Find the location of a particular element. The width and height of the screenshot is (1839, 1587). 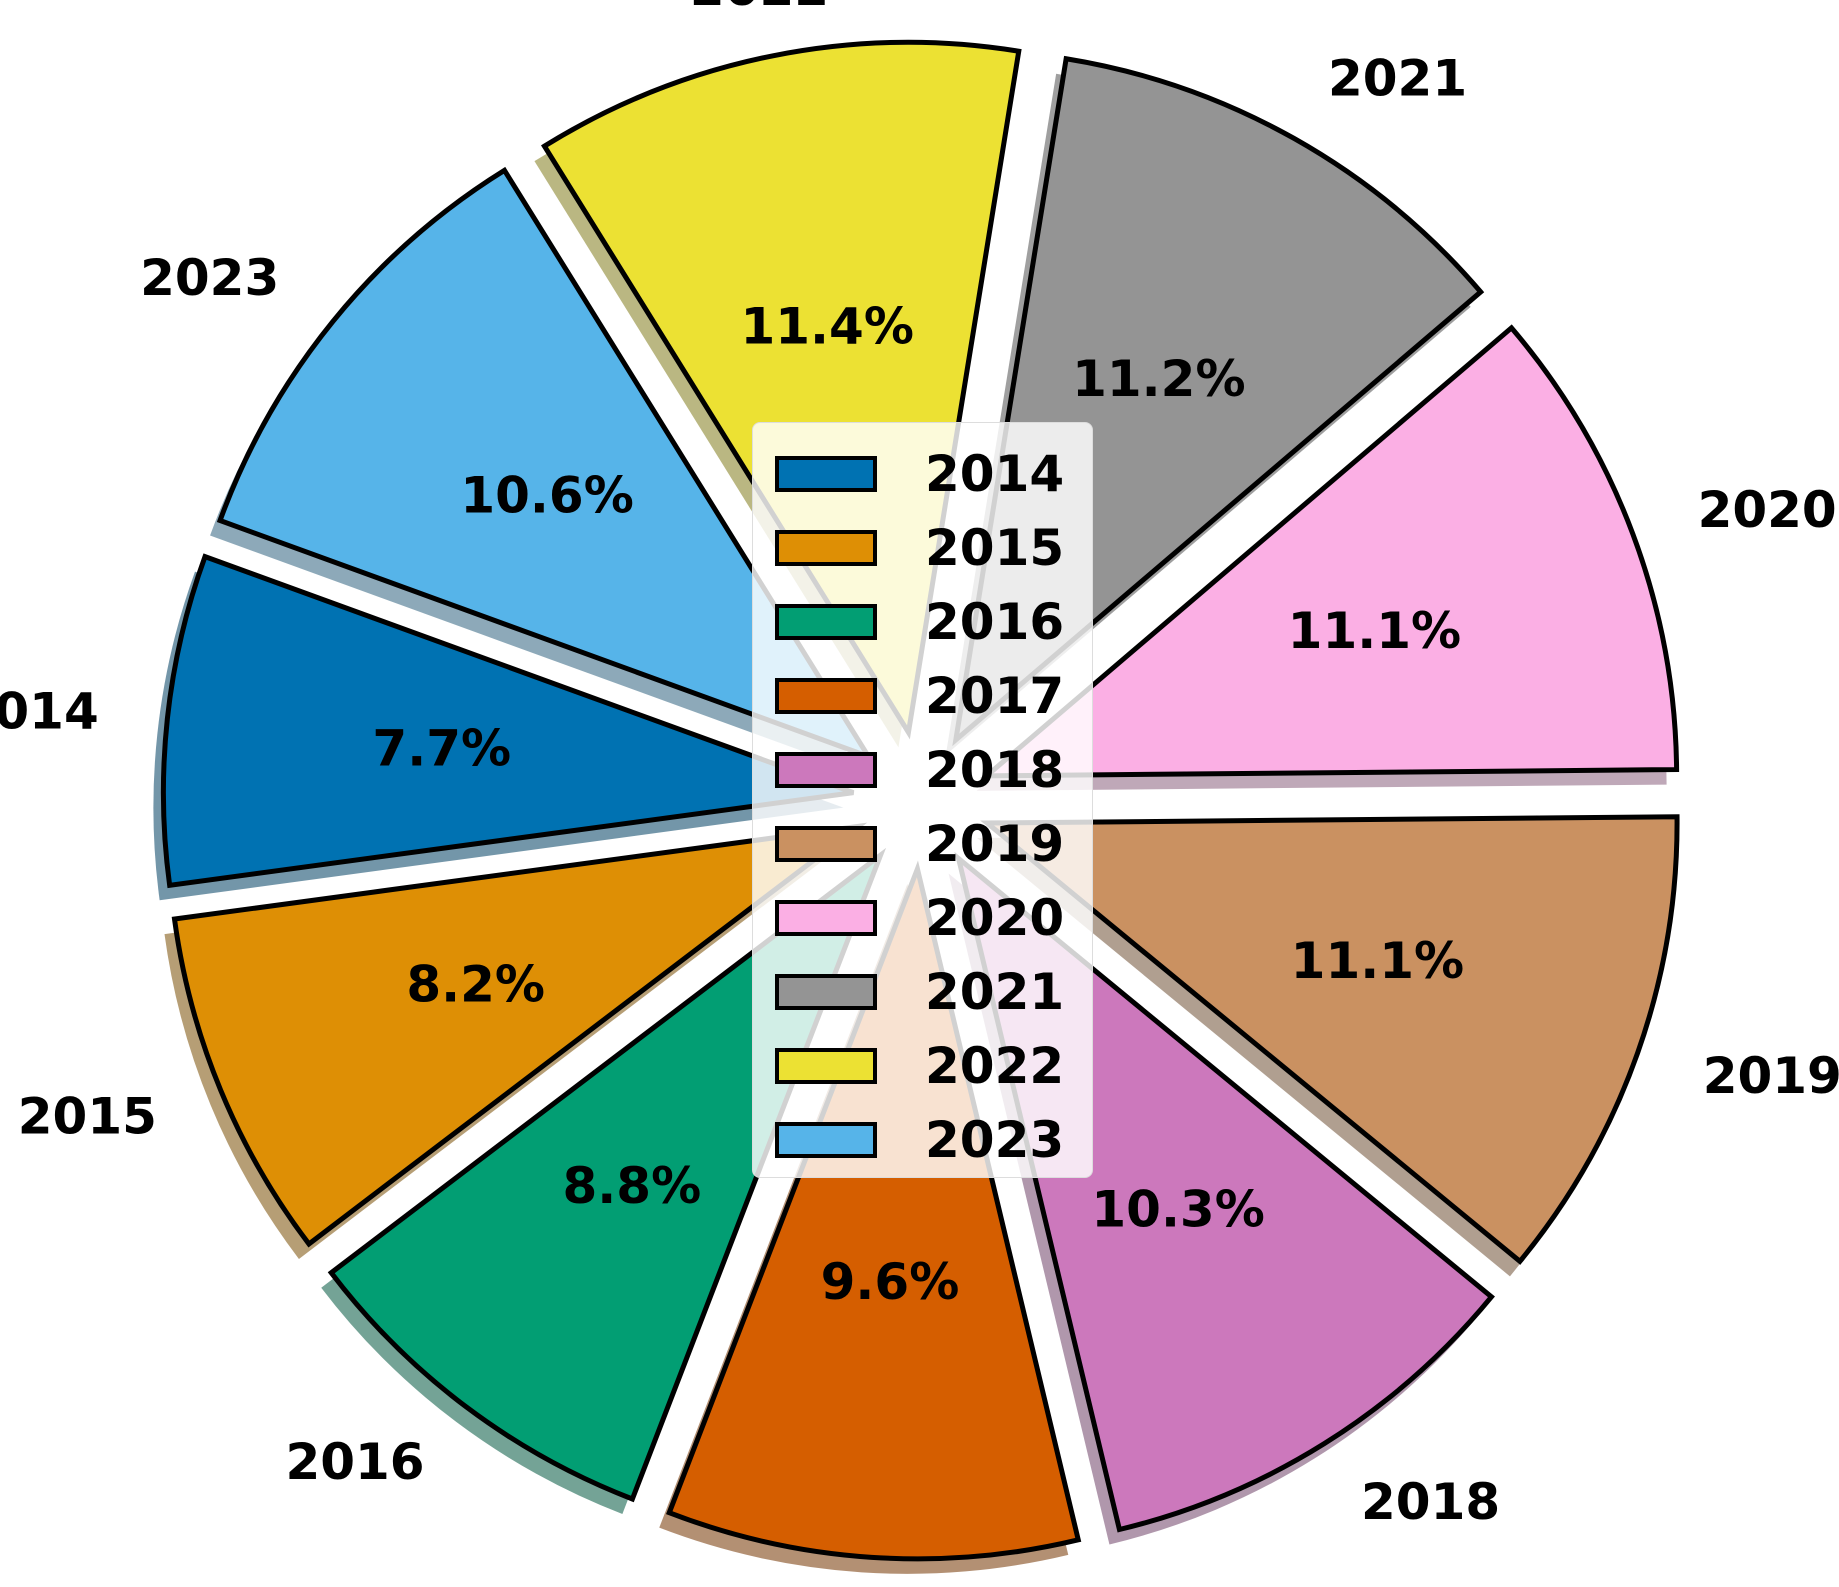

percent-label-2021: 11.2% is located at coordinates (1158, 379).